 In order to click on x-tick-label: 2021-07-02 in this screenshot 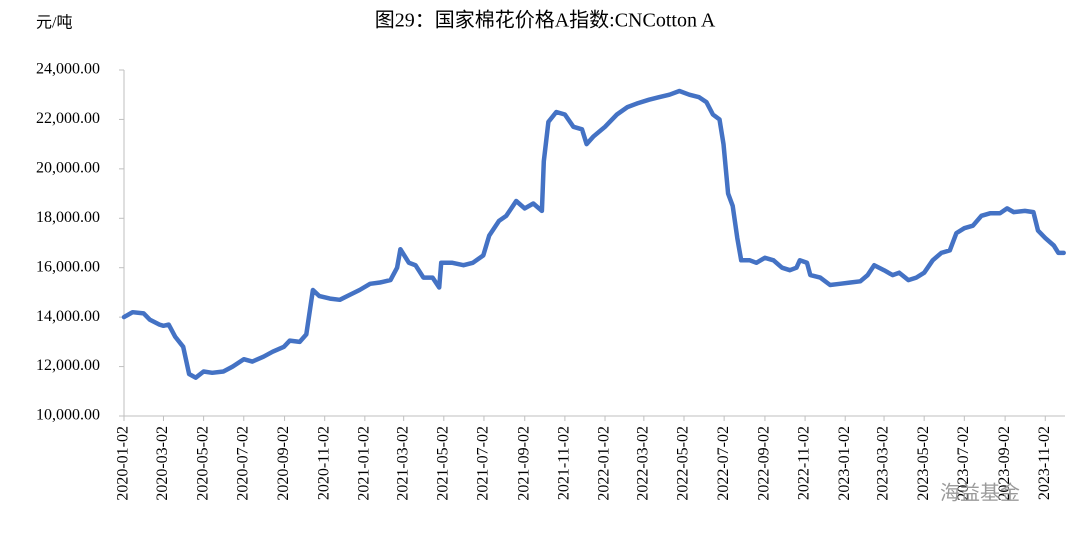, I will do `click(483, 463)`.